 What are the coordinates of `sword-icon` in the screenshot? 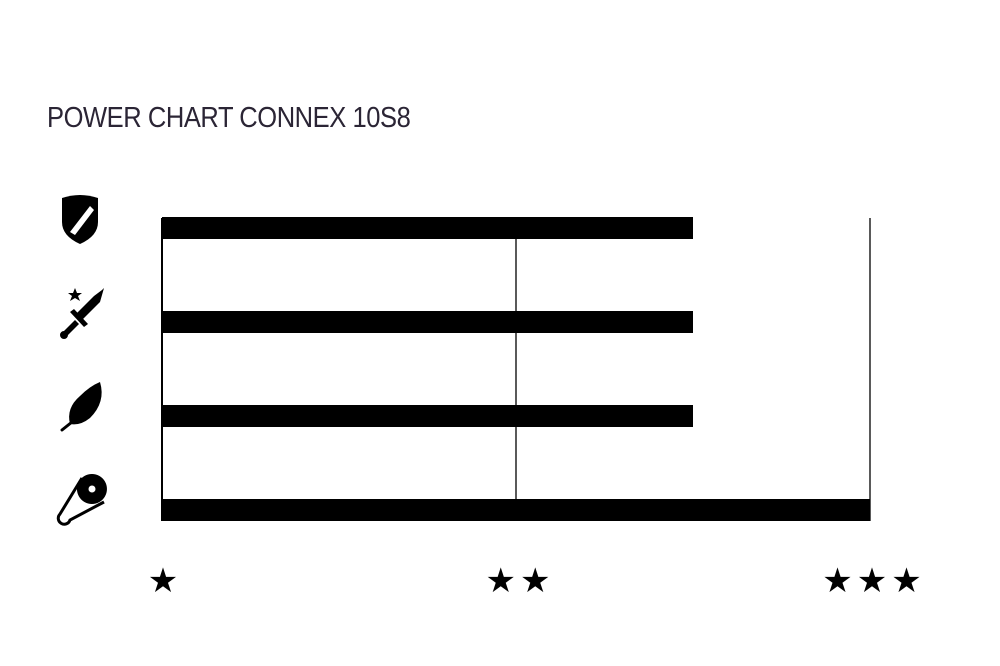 It's located at (82, 313).